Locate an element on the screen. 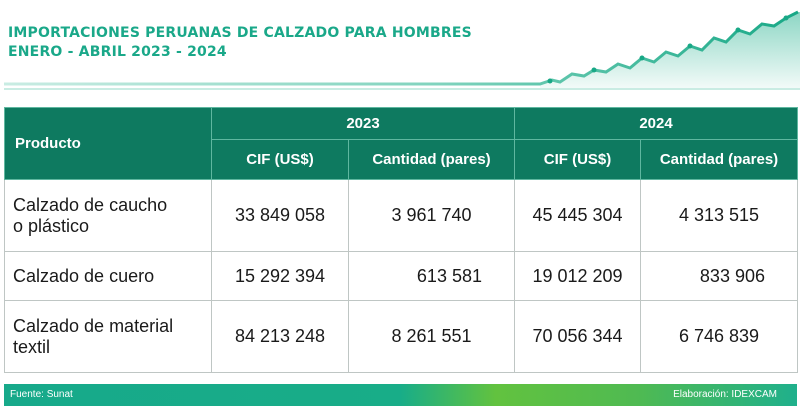 The height and width of the screenshot is (412, 800). footer-bar: Fuente: Sunat Elaboración: IDEXCAM is located at coordinates (400, 395).